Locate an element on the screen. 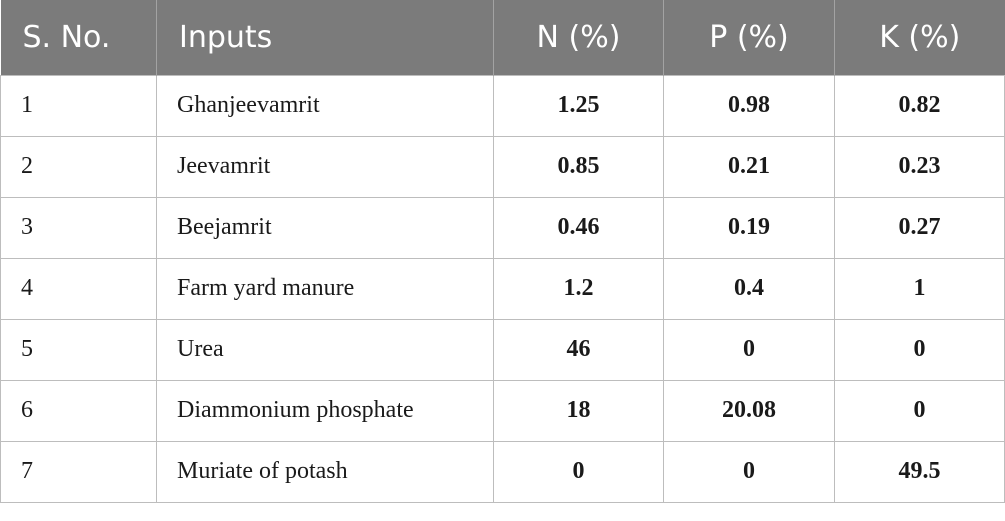 The width and height of the screenshot is (1005, 521). cell-serial-number: 2 is located at coordinates (78, 166).